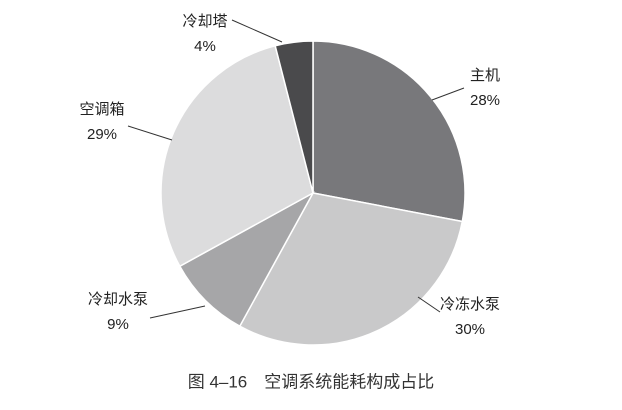  I want to click on slice-label: 冷却塔, so click(204, 21).